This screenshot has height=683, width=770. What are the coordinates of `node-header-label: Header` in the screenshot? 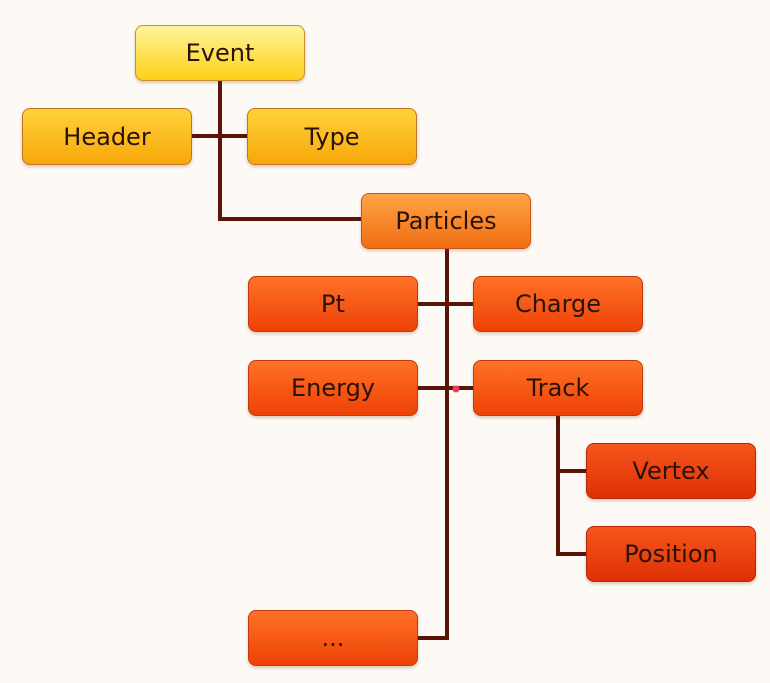 It's located at (107, 136).